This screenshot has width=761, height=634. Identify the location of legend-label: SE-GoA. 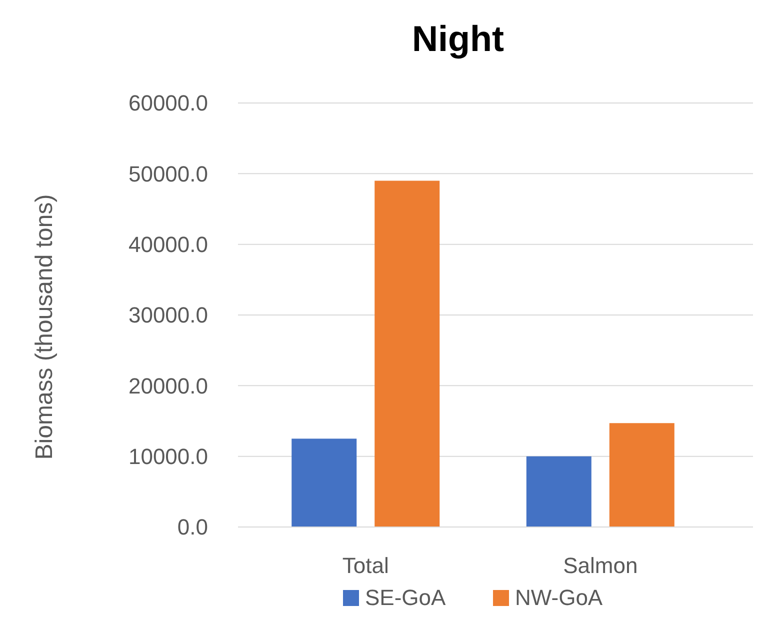
(405, 597).